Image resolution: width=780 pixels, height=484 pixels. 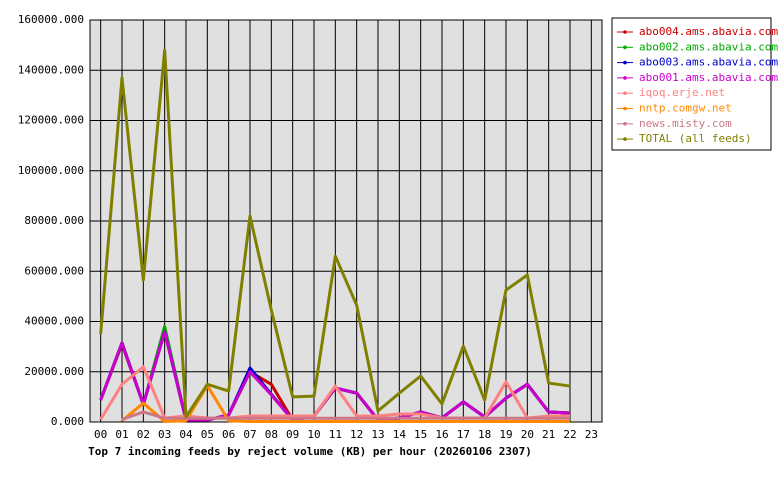 I want to click on legend-label: news.misty.com, so click(x=685, y=123).